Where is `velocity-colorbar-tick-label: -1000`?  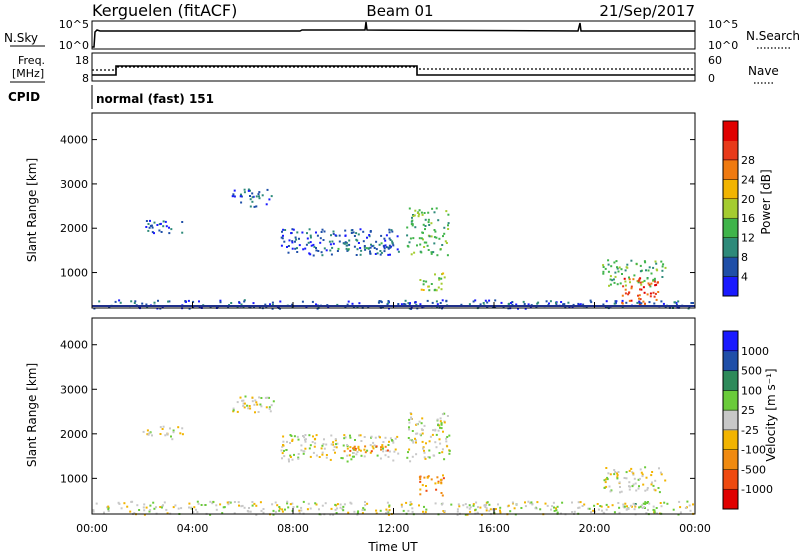 velocity-colorbar-tick-label: -1000 is located at coordinates (757, 489).